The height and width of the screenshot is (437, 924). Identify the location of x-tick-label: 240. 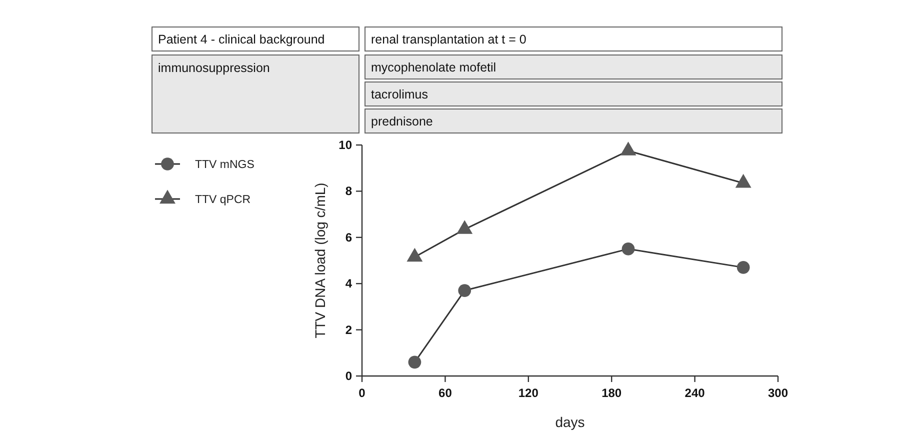
(695, 393).